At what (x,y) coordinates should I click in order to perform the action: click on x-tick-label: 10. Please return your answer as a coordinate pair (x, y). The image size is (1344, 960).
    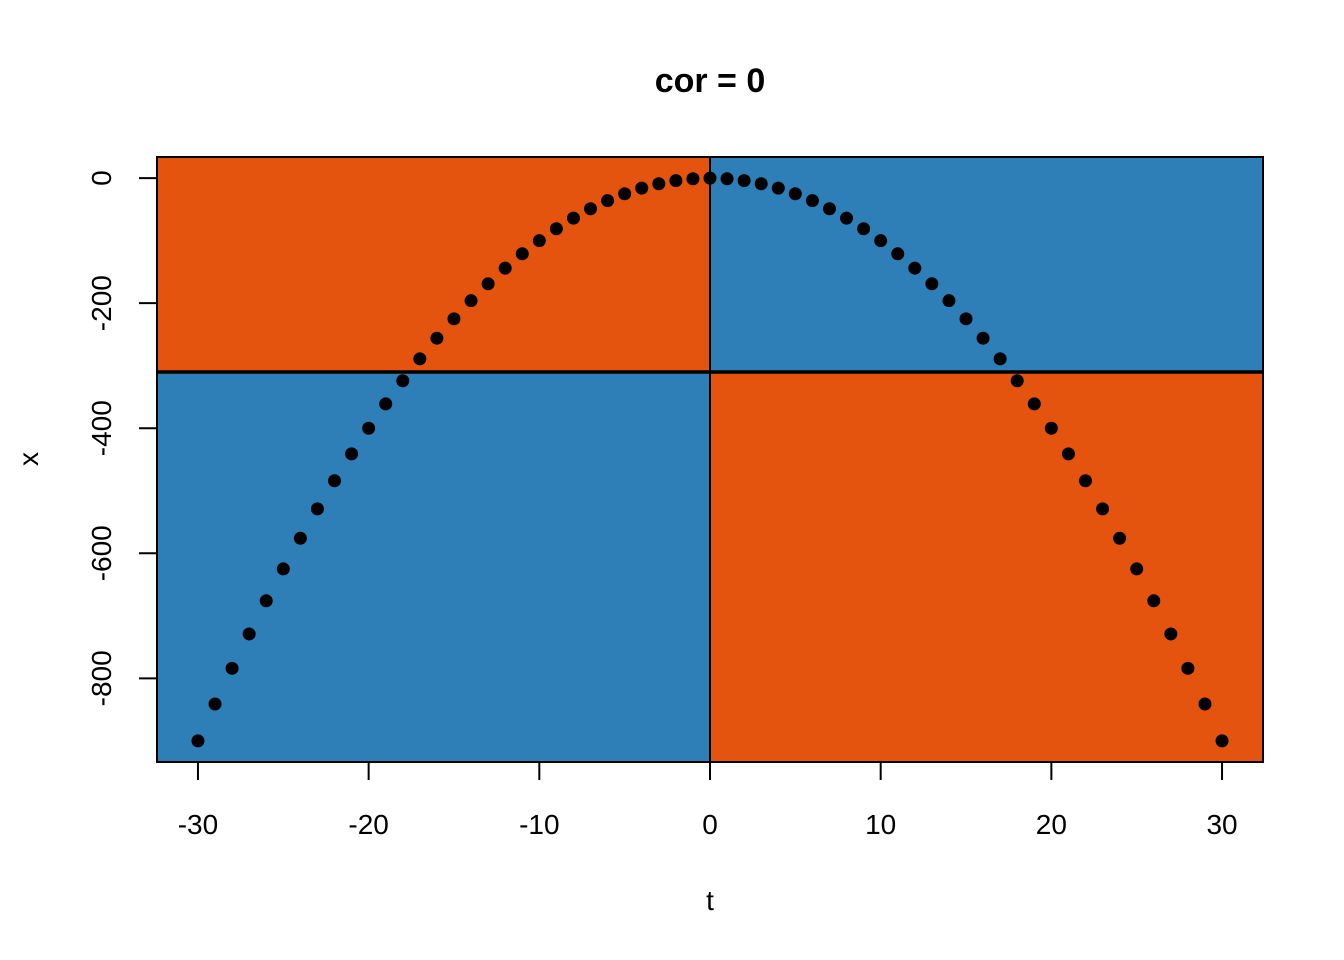
    Looking at the image, I should click on (880, 824).